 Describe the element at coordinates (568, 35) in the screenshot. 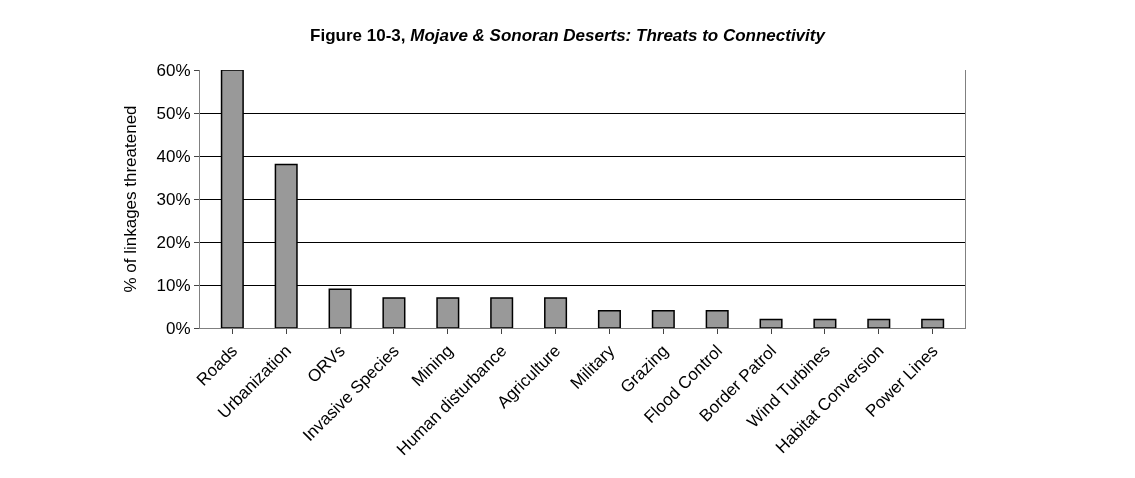

I see `chart-title: Figure 10-3, Mojave & Sonoran Deserts: Threats to Connectivity` at that location.